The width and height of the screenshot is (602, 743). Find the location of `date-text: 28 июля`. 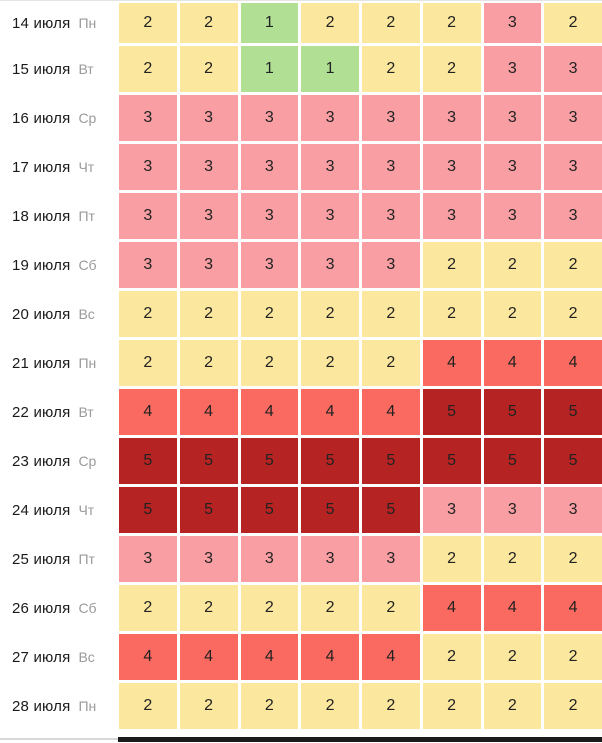

date-text: 28 июля is located at coordinates (41, 706).